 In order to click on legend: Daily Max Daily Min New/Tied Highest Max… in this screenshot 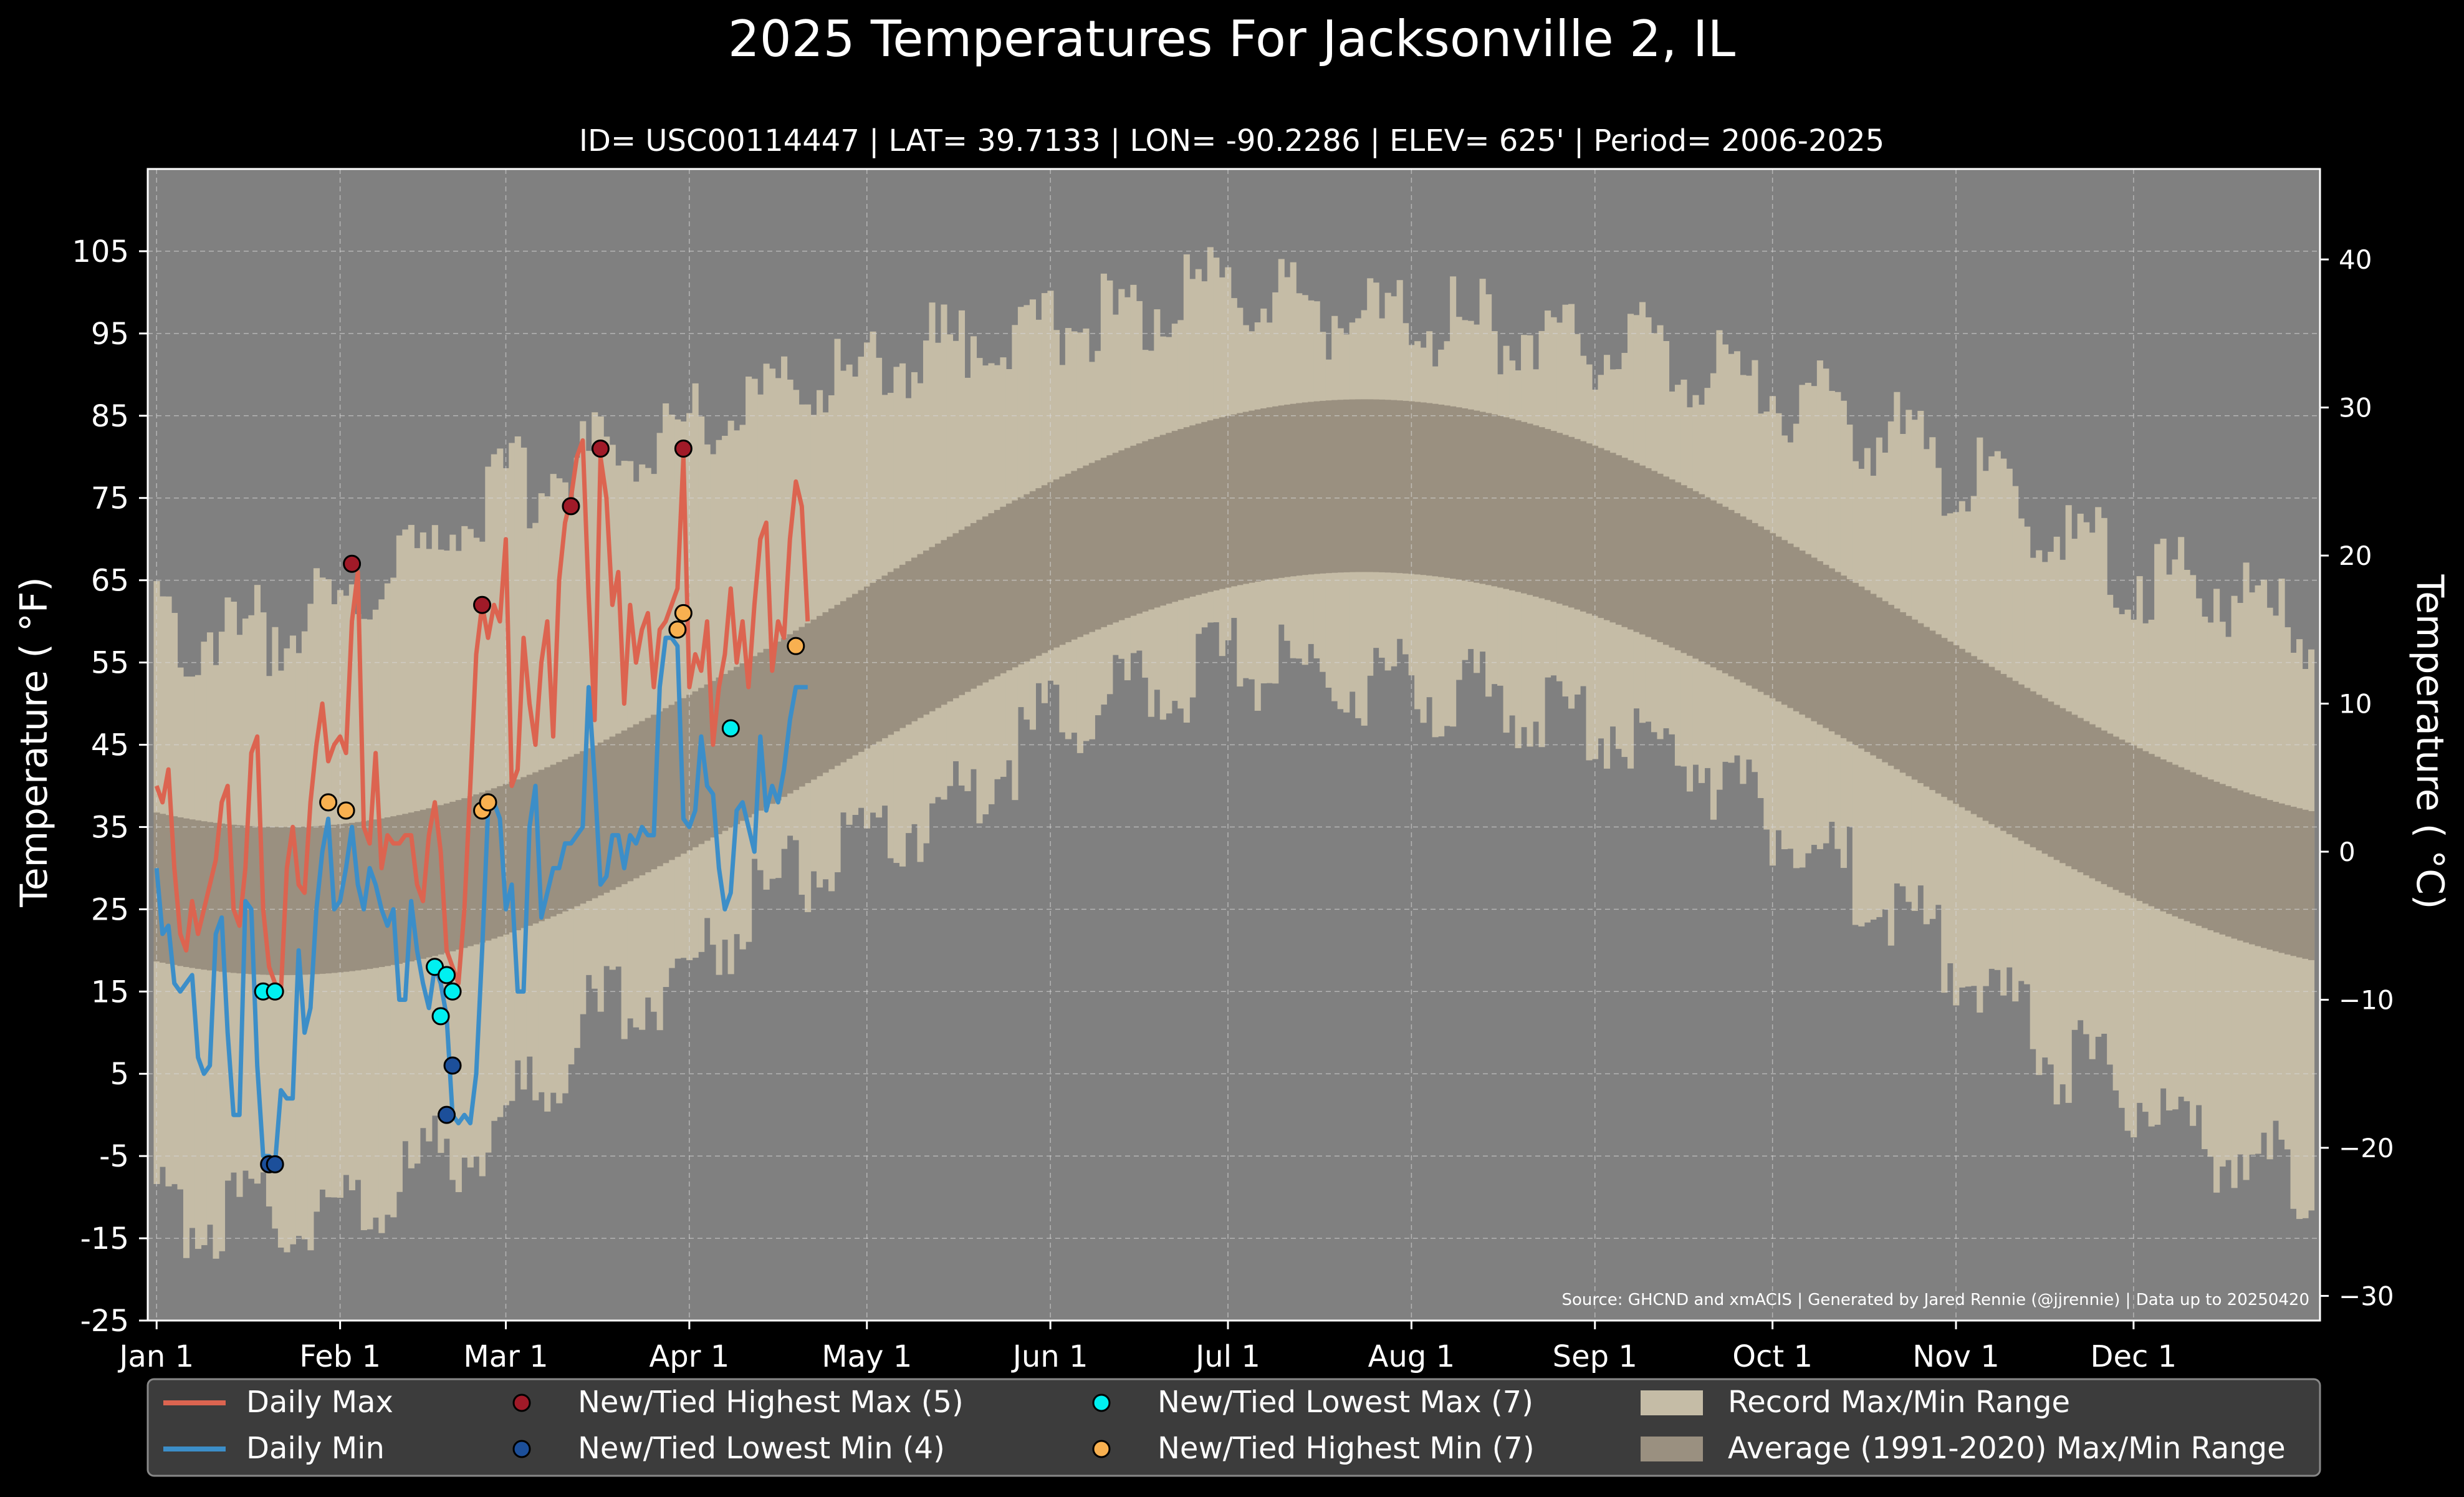, I will do `click(1233, 1427)`.